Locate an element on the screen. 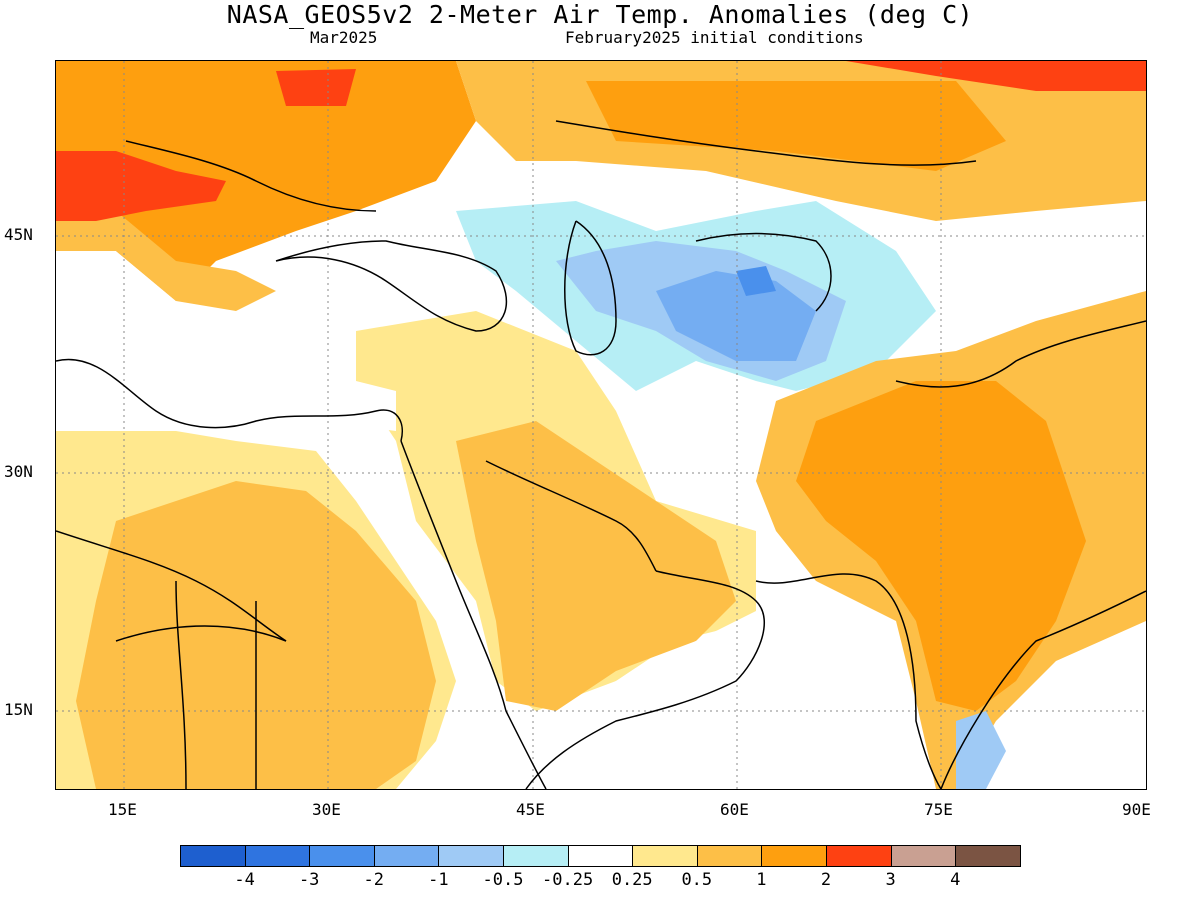  arabian-sea is located at coordinates (736, 685).